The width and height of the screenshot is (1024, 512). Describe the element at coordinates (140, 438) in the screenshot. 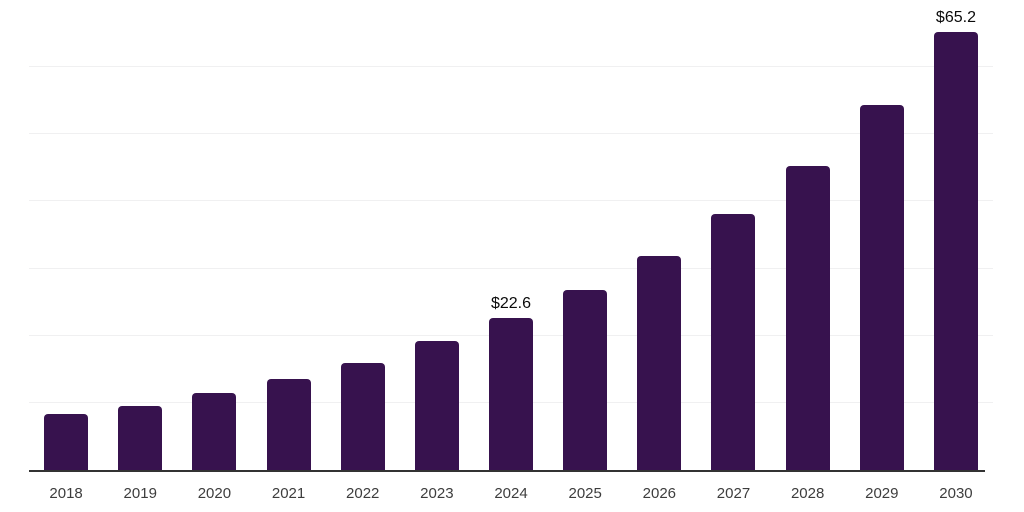

I see `bar-2019` at that location.